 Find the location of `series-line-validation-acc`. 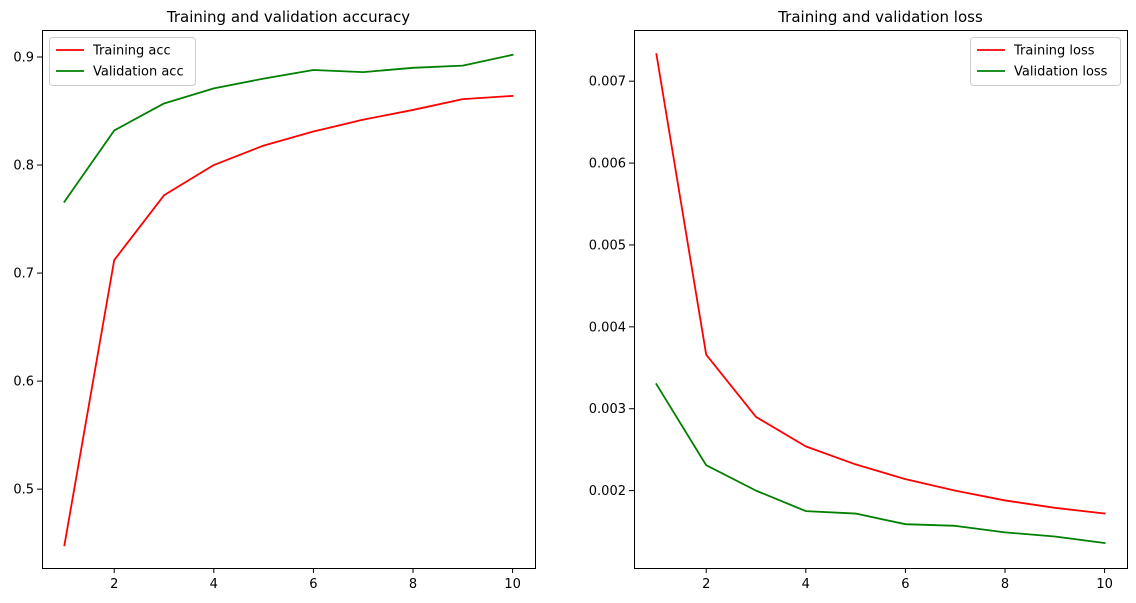

series-line-validation-acc is located at coordinates (288, 128).